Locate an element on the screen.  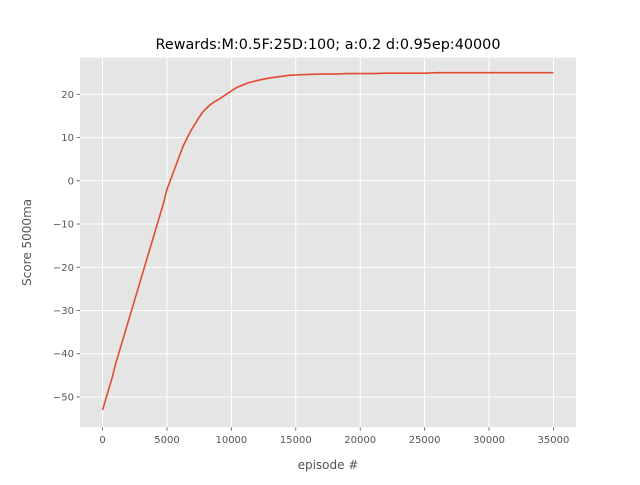
y-tick-label: −50 is located at coordinates (63, 397).